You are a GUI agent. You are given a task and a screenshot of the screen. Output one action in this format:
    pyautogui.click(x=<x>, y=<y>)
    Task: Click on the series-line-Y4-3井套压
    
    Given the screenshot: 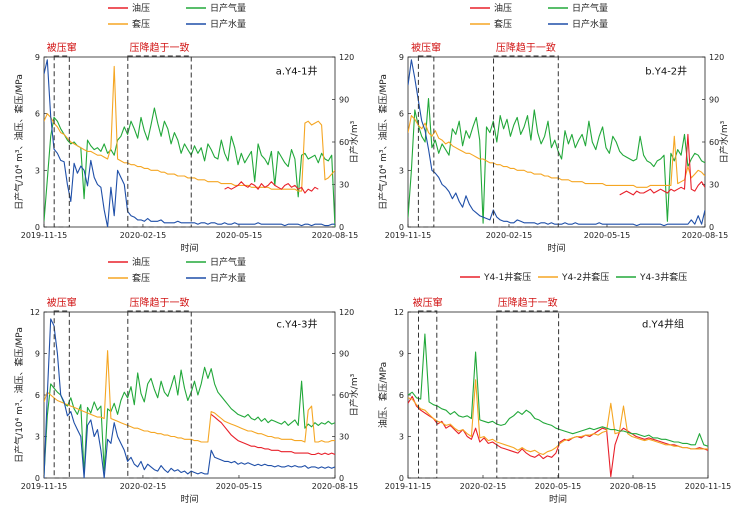 What is the action you would take?
    pyautogui.click(x=558, y=390)
    